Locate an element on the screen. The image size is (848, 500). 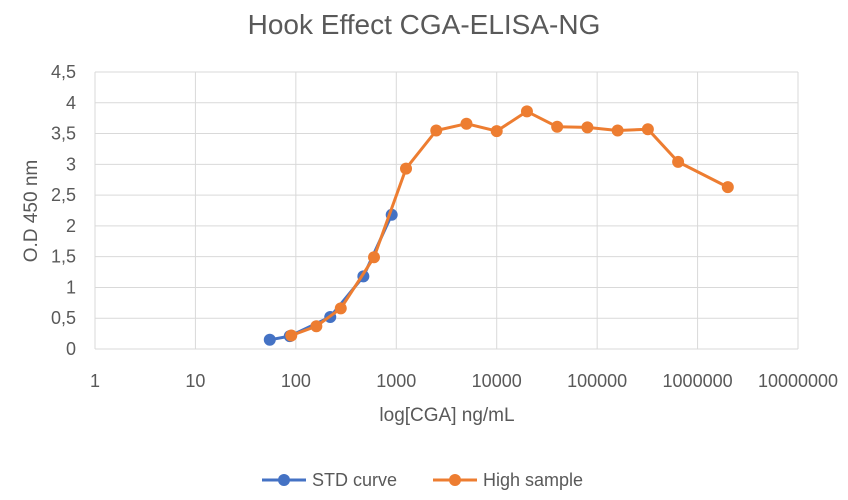
x-tick-label: 1000 is located at coordinates (396, 381).